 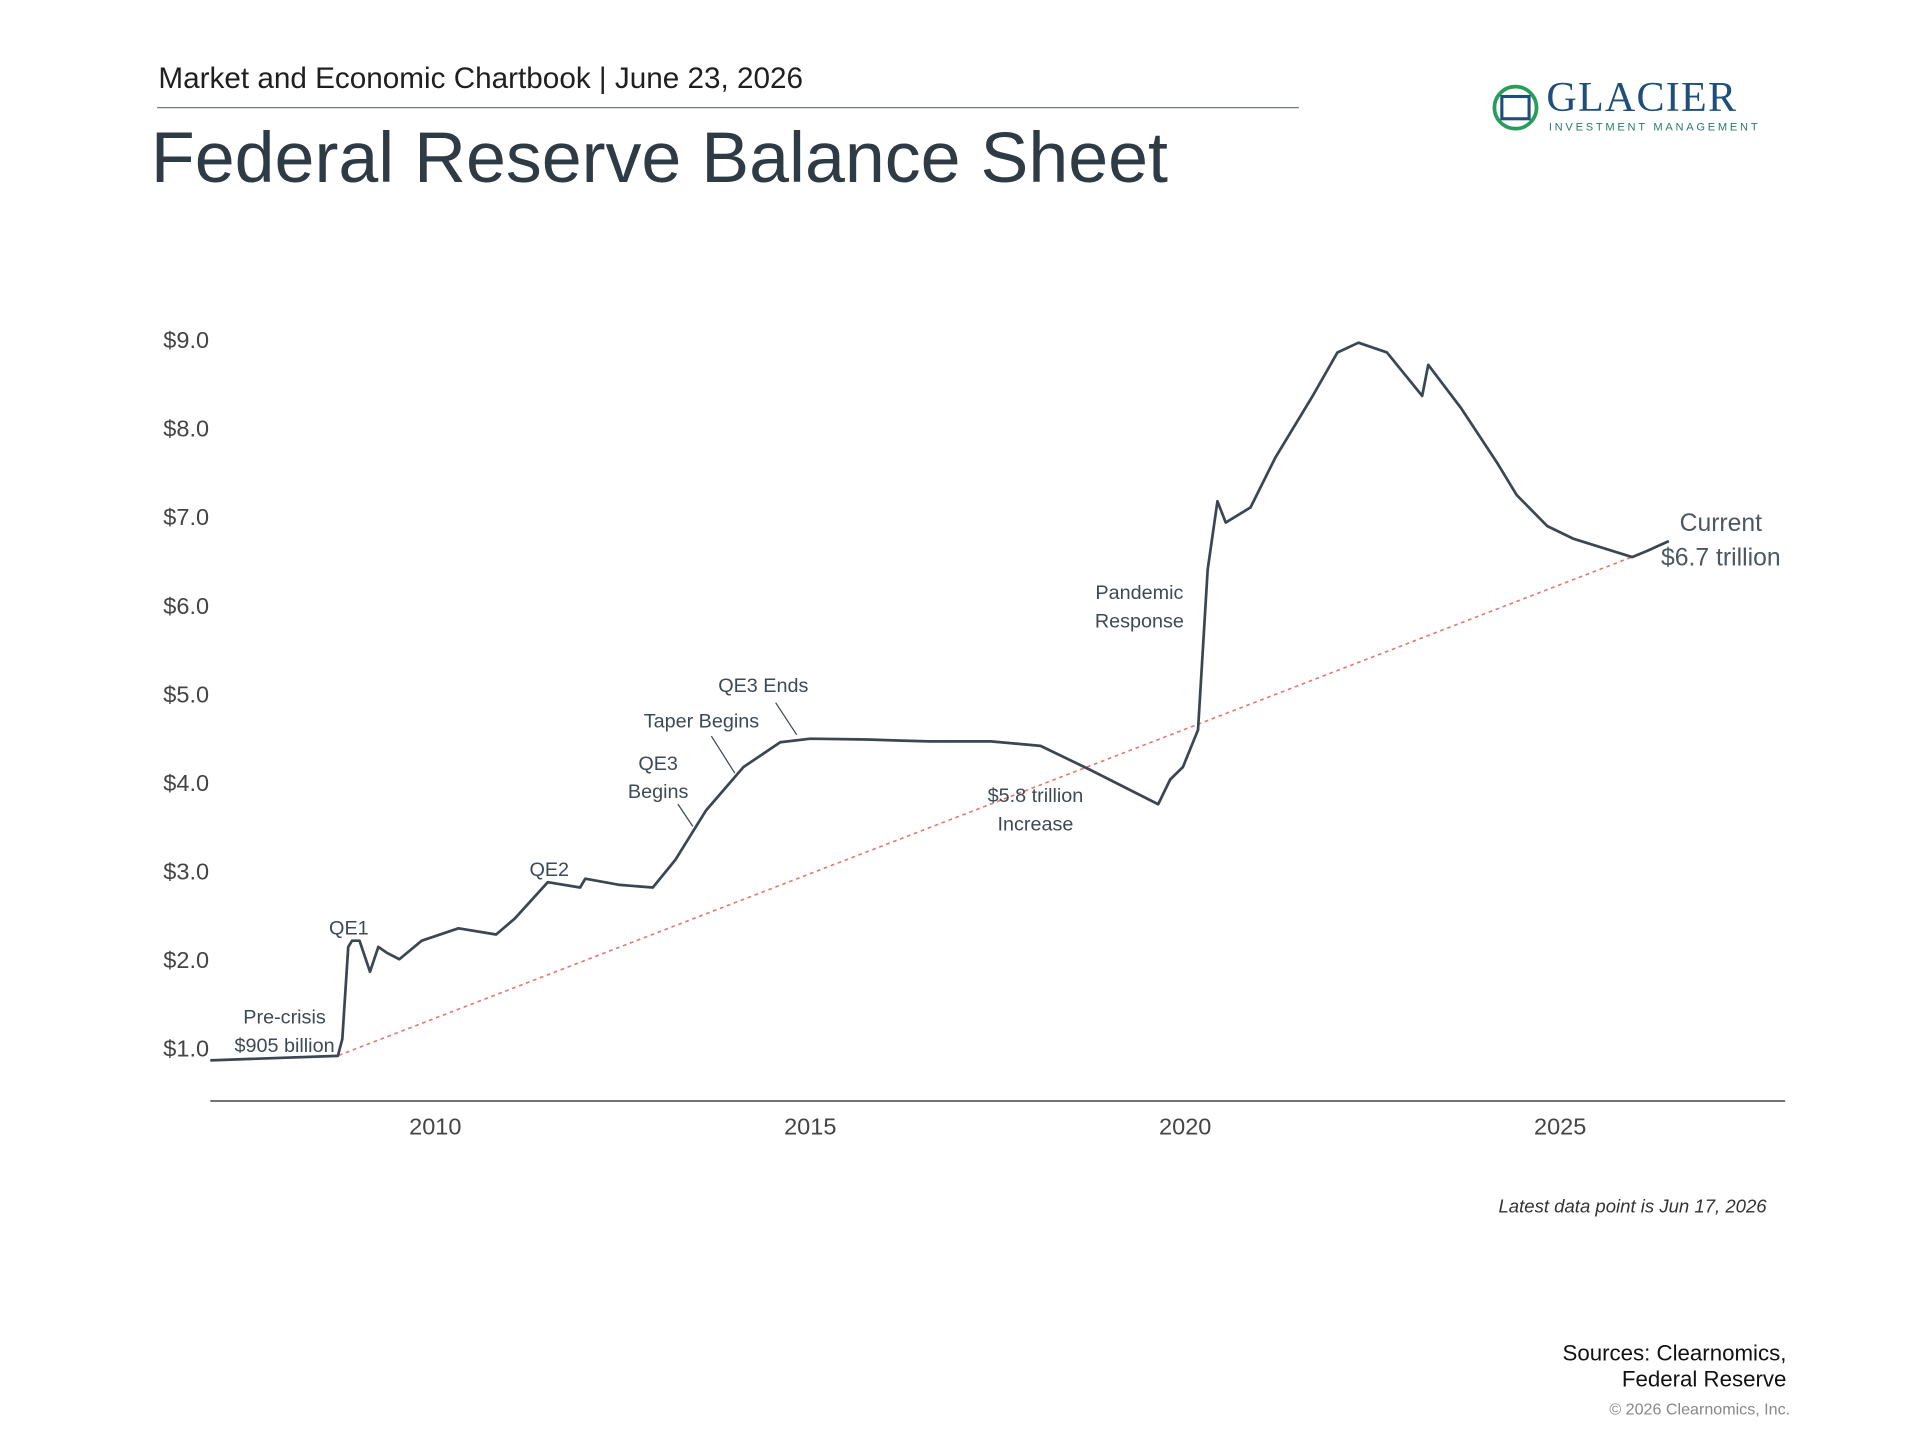 I want to click on annotation: $5.8 trillion, so click(x=1036, y=796).